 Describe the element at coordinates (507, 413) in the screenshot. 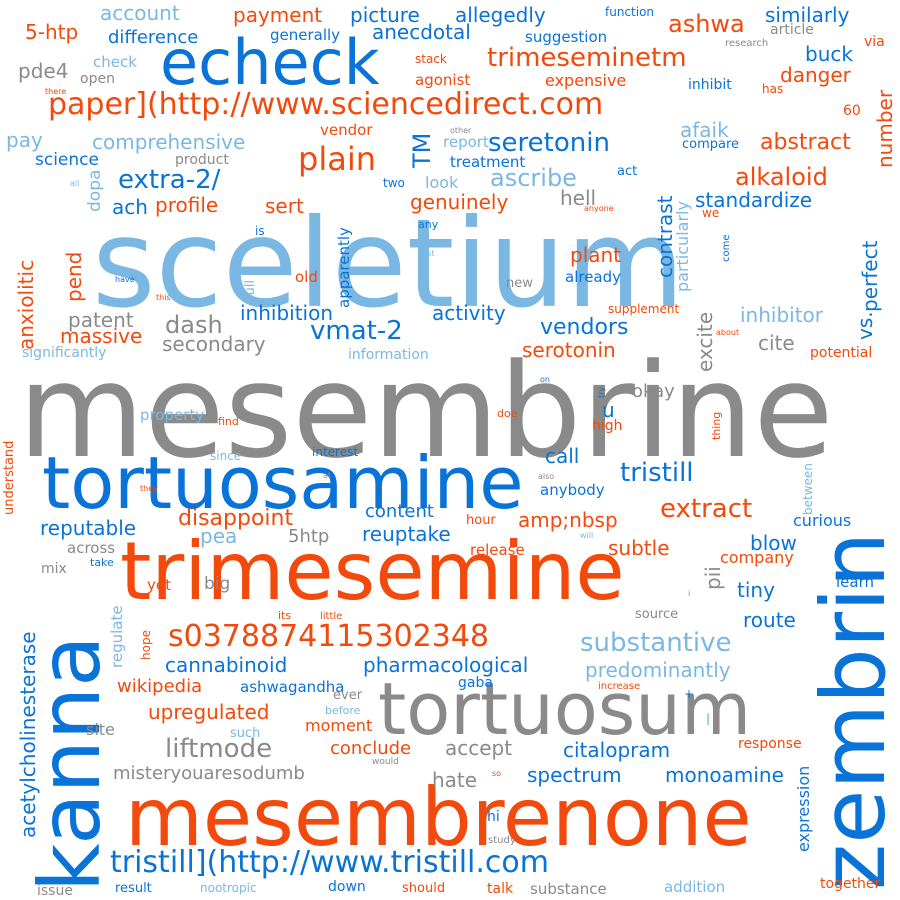

I see `word-doe: doe` at that location.